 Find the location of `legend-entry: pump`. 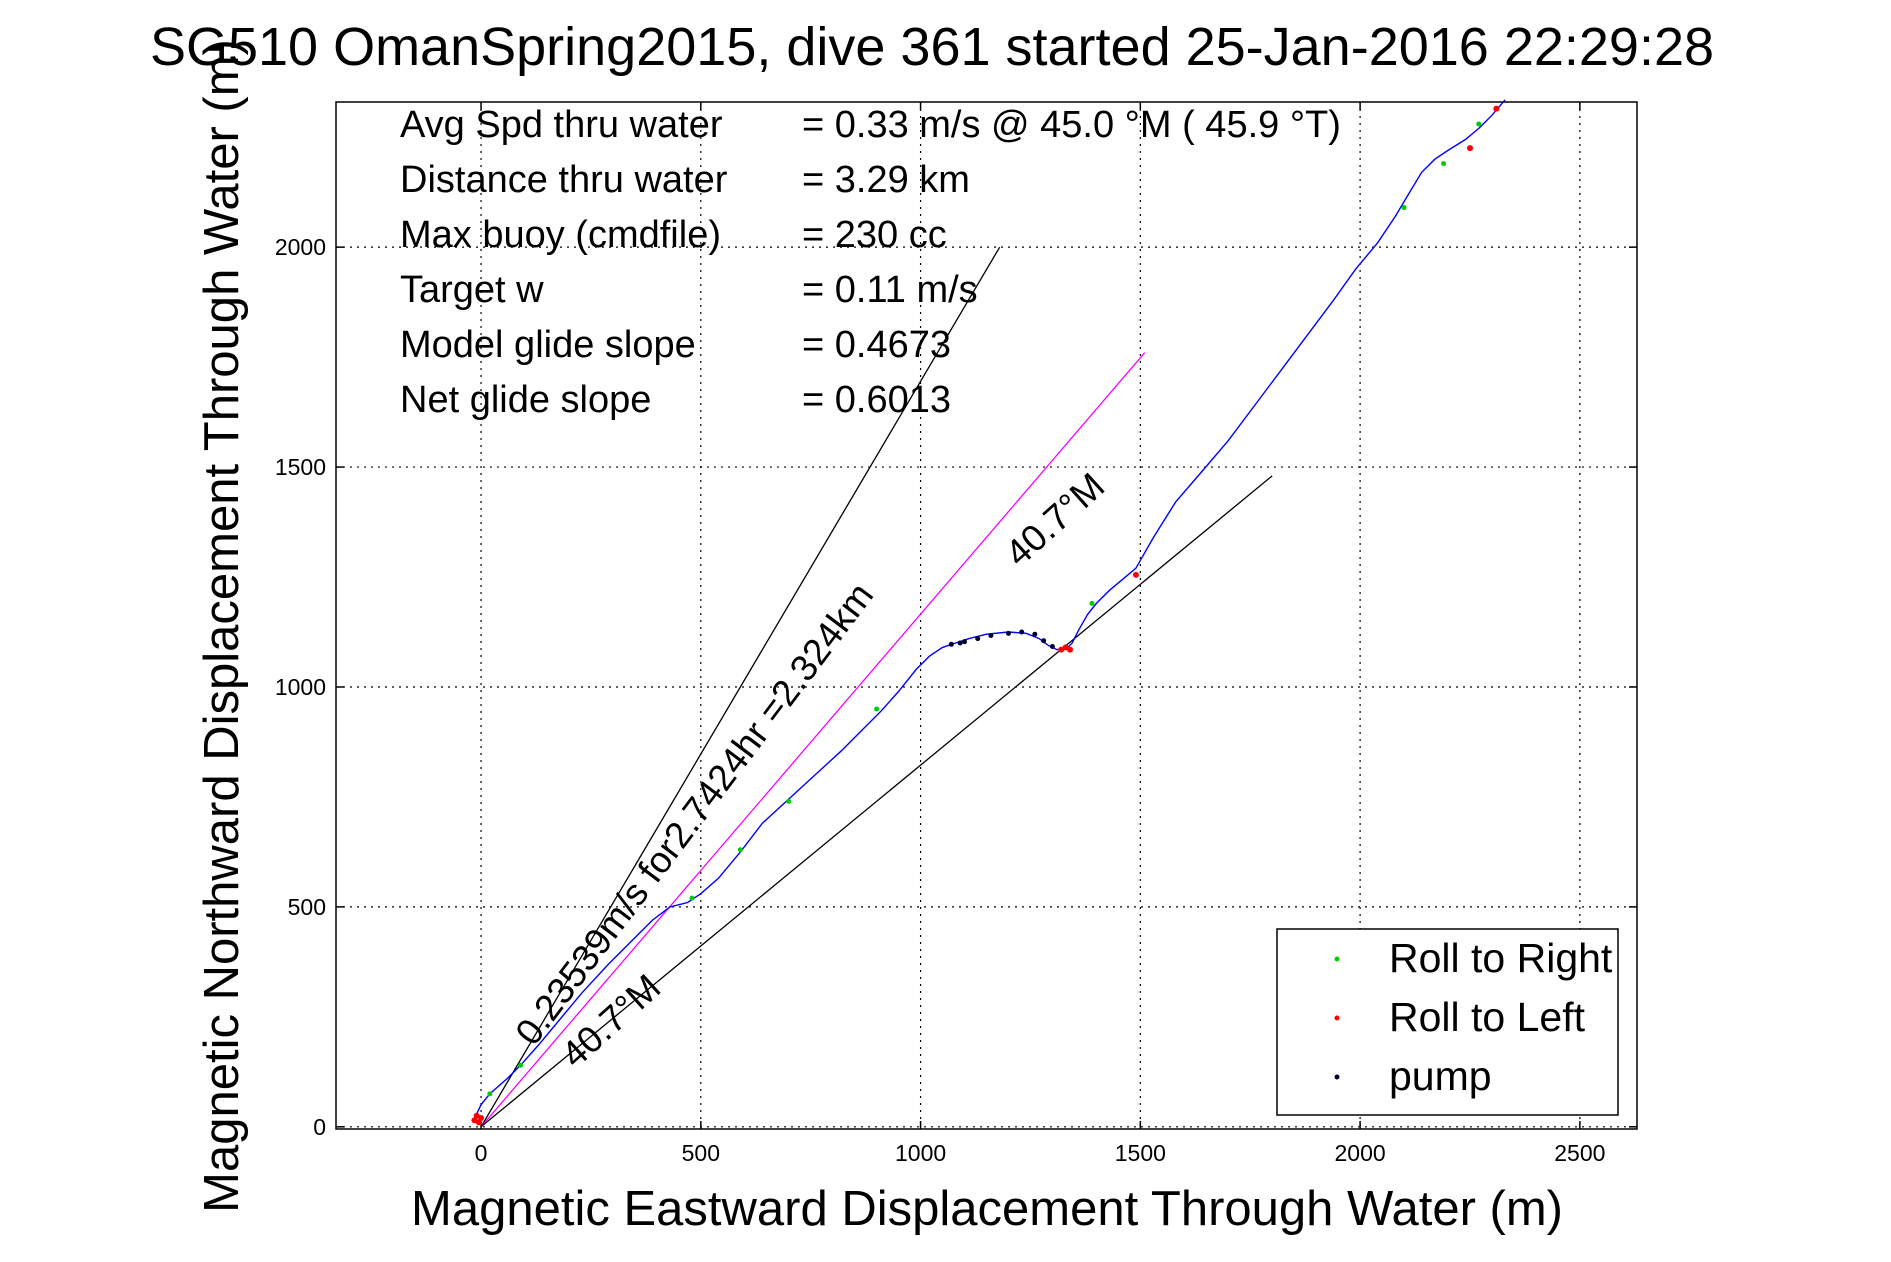

legend-entry: pump is located at coordinates (1440, 1076).